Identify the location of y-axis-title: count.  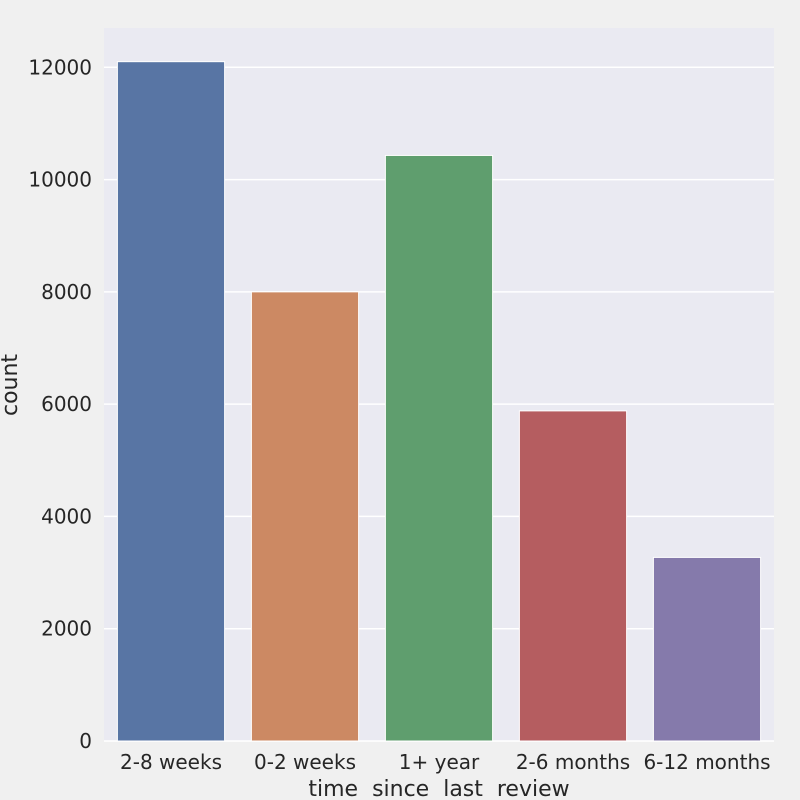
(11, 385).